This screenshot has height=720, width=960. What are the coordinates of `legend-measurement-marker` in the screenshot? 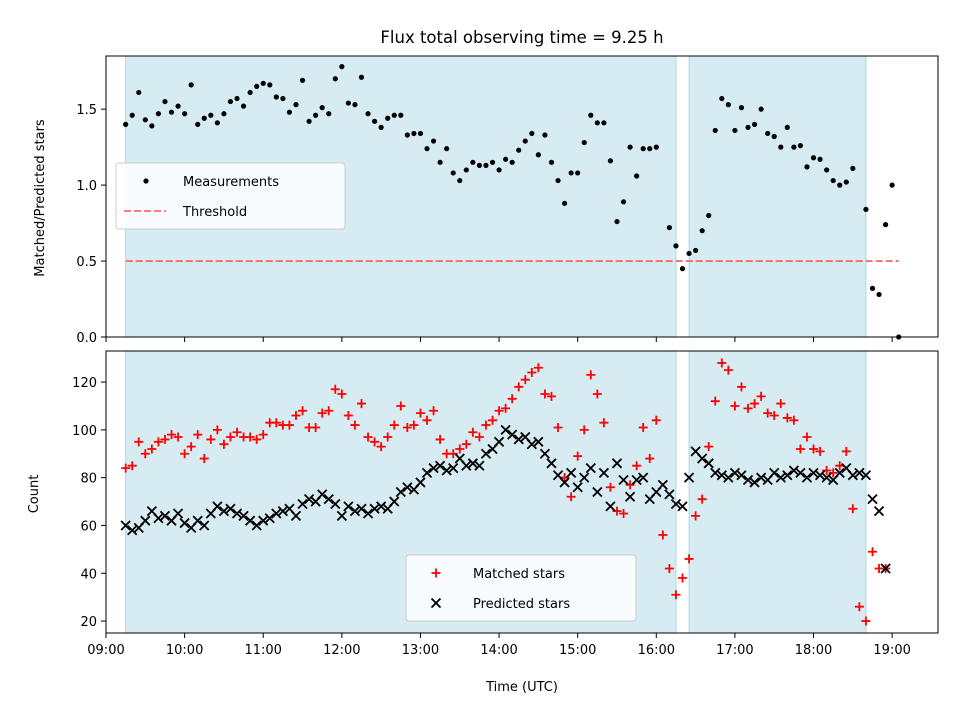 It's located at (146, 181).